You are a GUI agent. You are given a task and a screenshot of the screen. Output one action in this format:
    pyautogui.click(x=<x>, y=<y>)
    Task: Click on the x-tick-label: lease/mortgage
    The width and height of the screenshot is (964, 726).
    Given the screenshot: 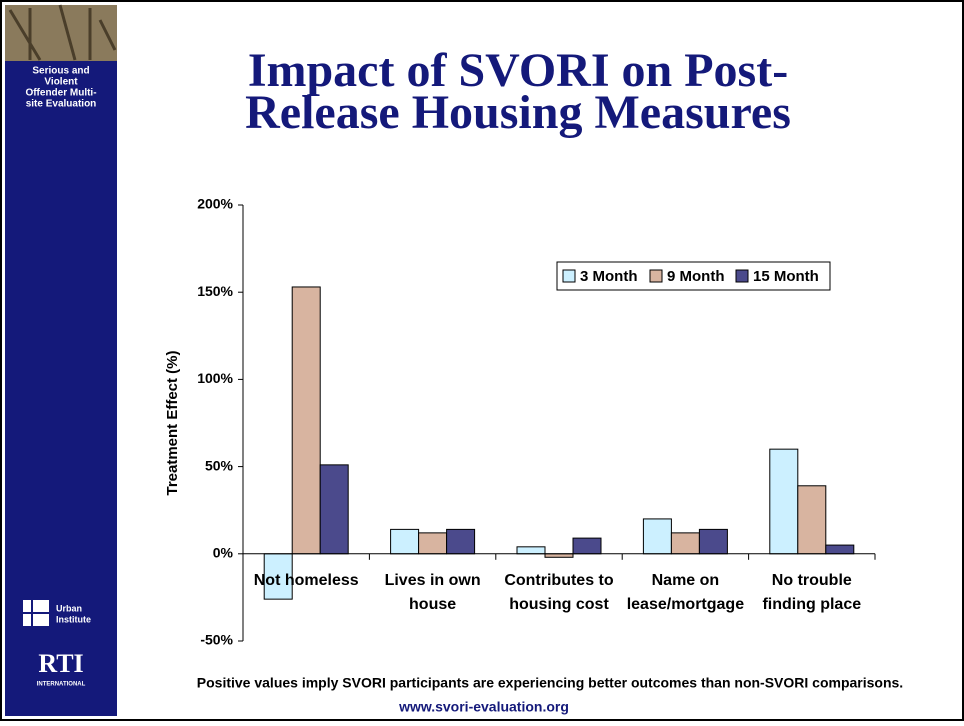 What is the action you would take?
    pyautogui.click(x=685, y=604)
    